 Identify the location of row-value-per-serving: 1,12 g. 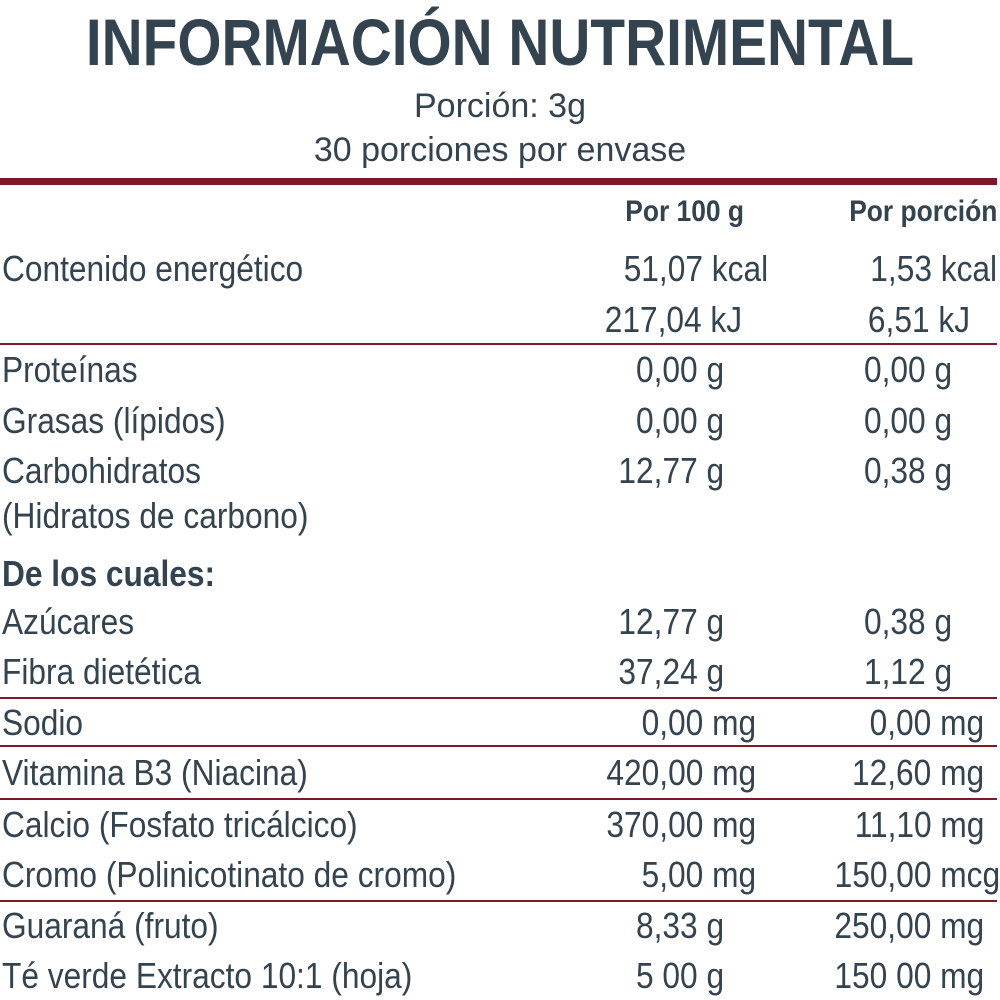
(907, 671).